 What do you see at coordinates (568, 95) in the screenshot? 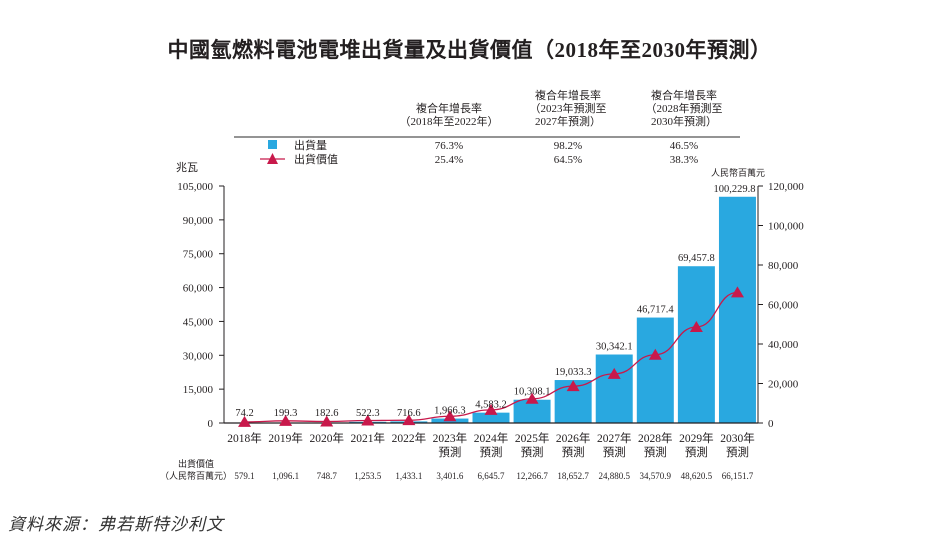
I see `cagr-header-1-line-0: 複合年增長率` at bounding box center [568, 95].